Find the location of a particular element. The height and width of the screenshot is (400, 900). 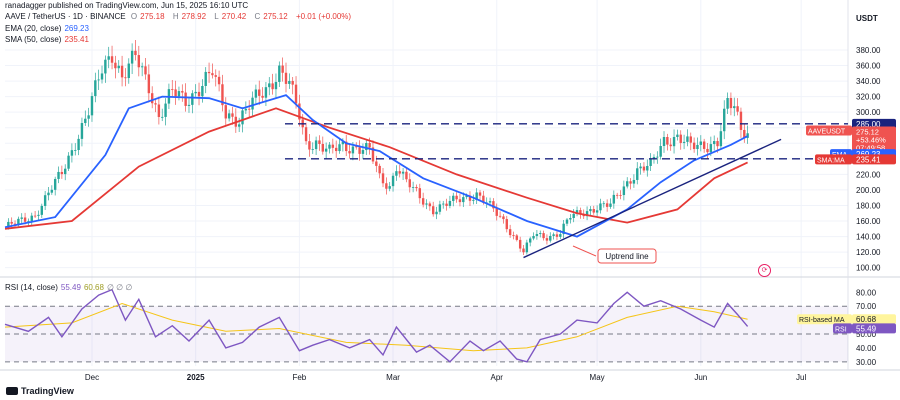

ema-legend: EMA (20, close) 269.23 is located at coordinates (47, 28).